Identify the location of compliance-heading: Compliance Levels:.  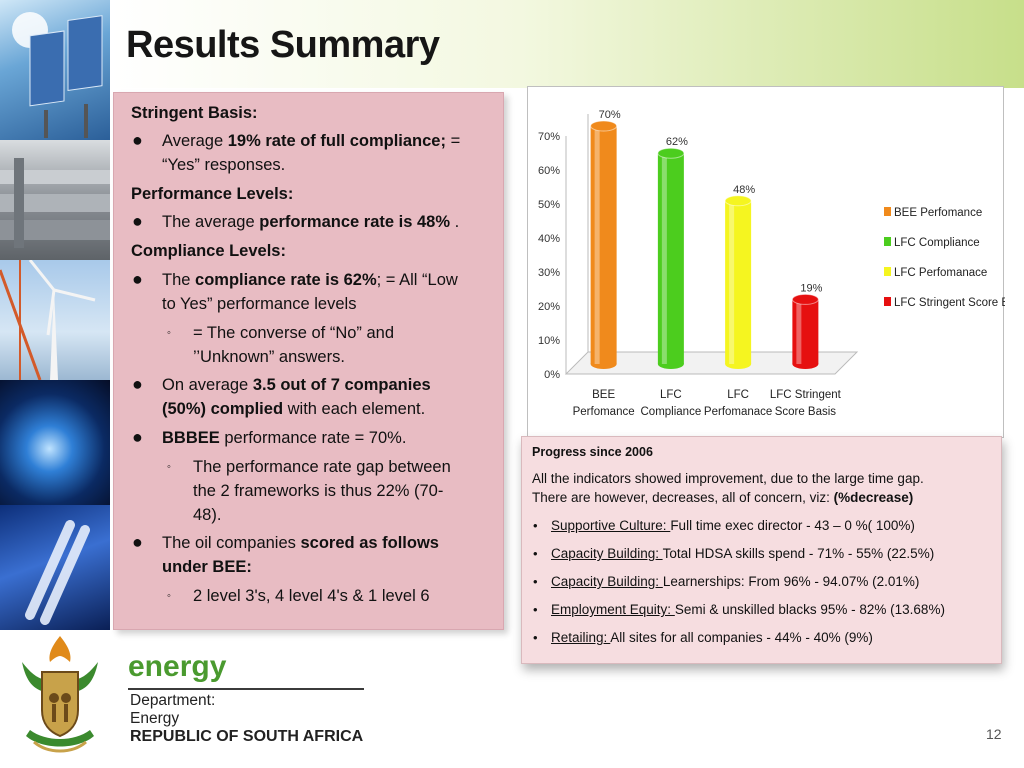
(208, 251).